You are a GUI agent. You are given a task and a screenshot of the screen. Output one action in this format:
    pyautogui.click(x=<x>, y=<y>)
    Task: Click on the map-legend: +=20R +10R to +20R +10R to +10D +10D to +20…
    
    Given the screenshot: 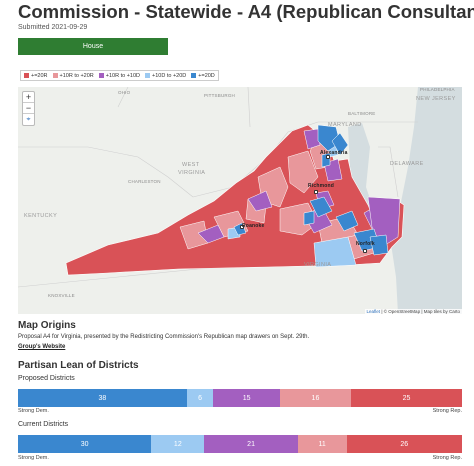 What is the action you would take?
    pyautogui.click(x=119, y=75)
    